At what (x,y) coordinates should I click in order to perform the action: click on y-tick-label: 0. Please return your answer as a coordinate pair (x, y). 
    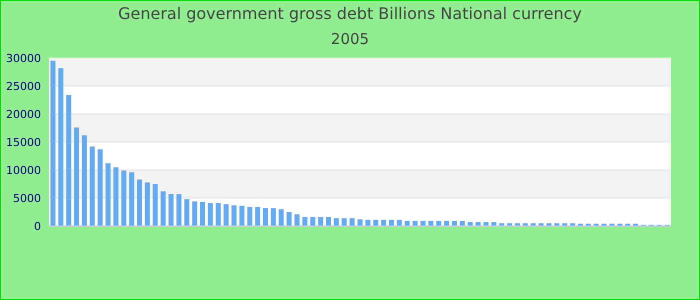
    Looking at the image, I should click on (37, 226).